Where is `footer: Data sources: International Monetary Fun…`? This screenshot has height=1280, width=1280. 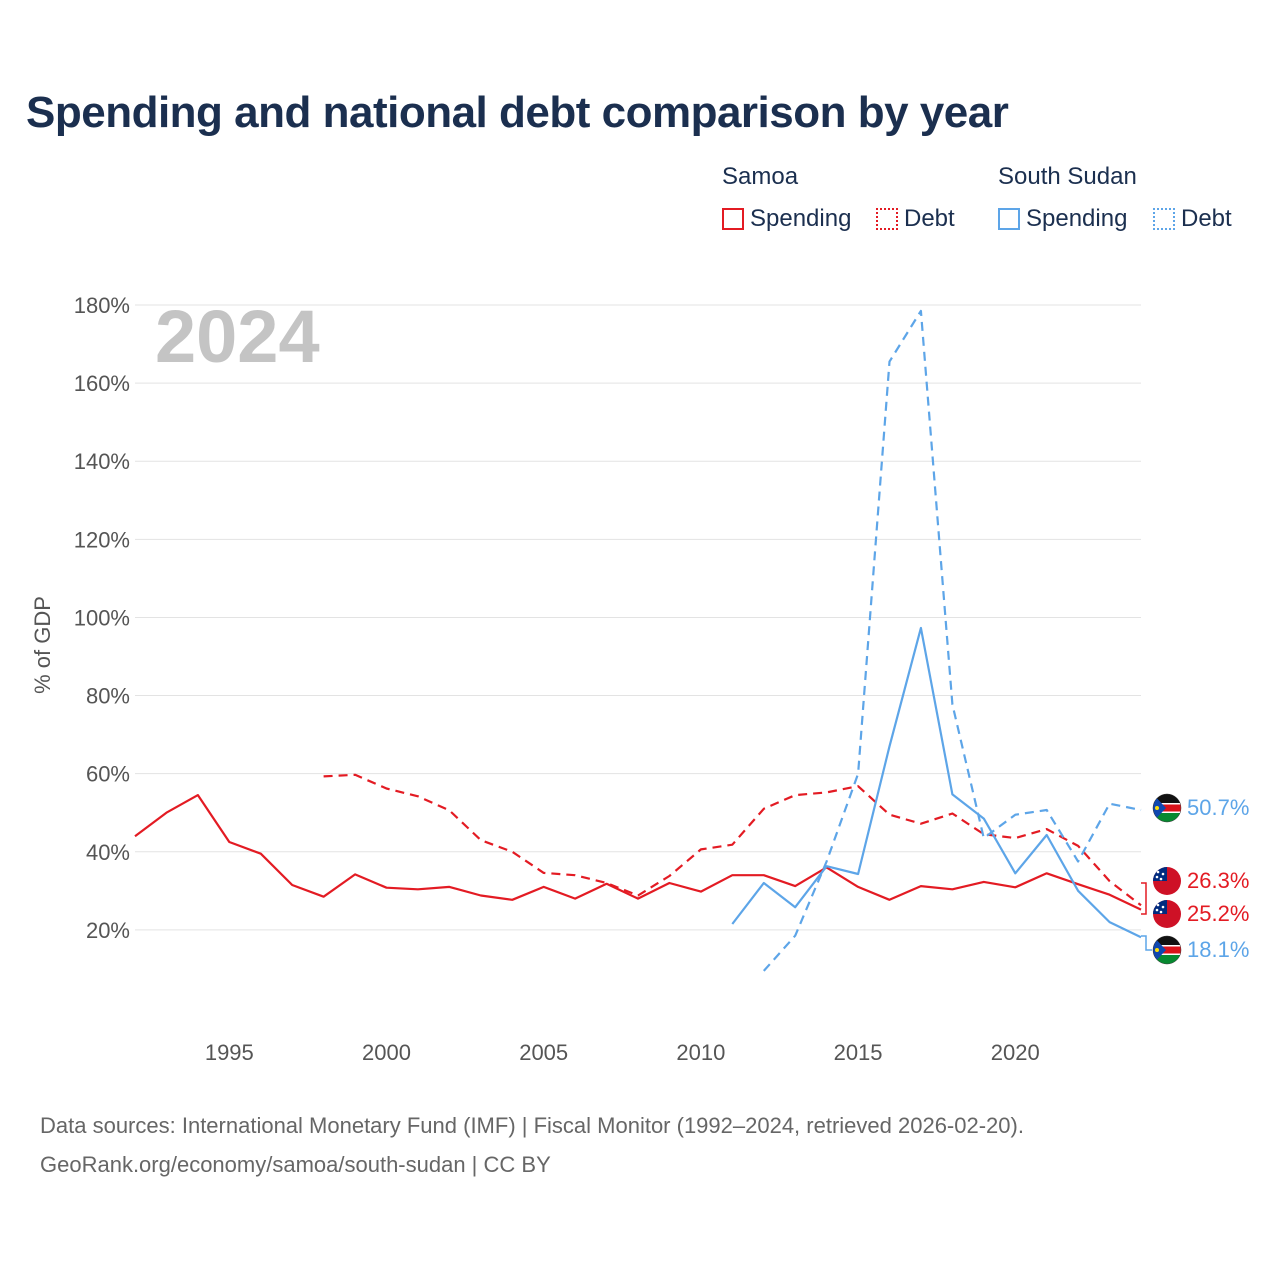
footer: Data sources: International Monetary Fun… is located at coordinates (532, 1145).